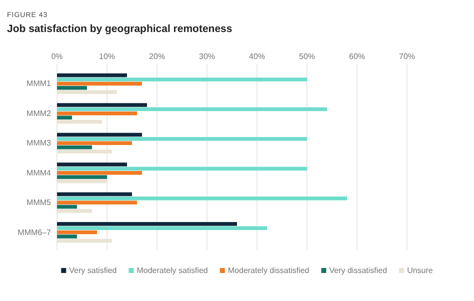 The height and width of the screenshot is (301, 474). What do you see at coordinates (307, 56) in the screenshot?
I see `x-tick-label: 50%` at bounding box center [307, 56].